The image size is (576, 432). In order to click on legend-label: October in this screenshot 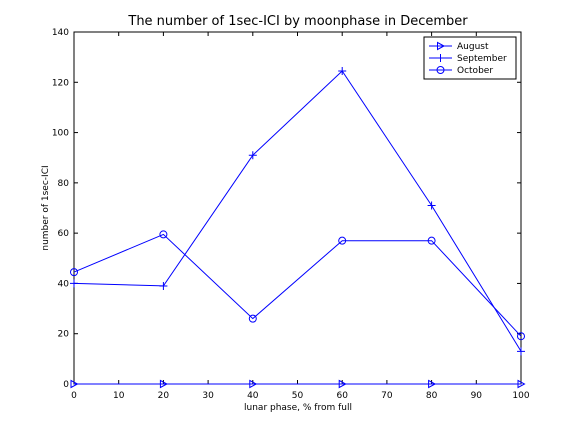, I will do `click(475, 71)`.